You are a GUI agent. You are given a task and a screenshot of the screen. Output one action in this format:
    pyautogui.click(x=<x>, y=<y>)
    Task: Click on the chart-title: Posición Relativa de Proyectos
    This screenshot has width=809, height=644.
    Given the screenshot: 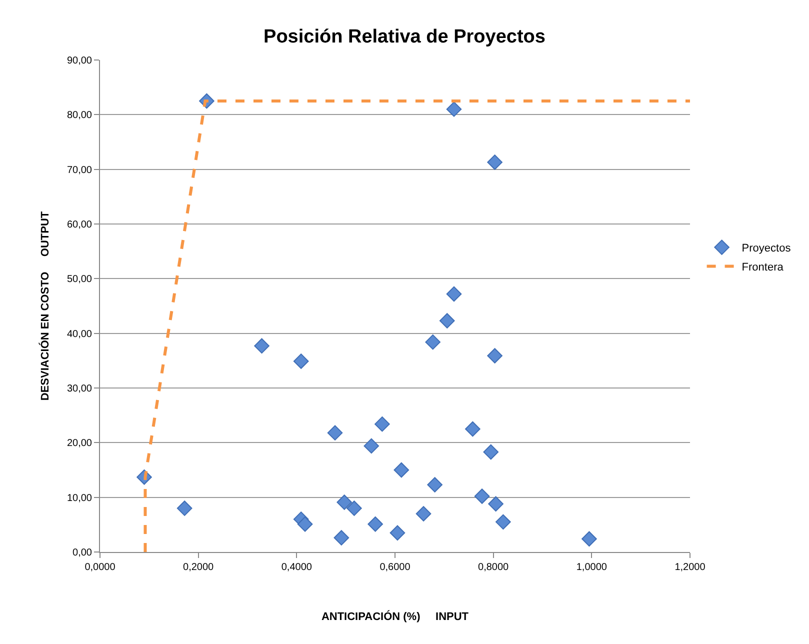 What is the action you would take?
    pyautogui.click(x=405, y=37)
    